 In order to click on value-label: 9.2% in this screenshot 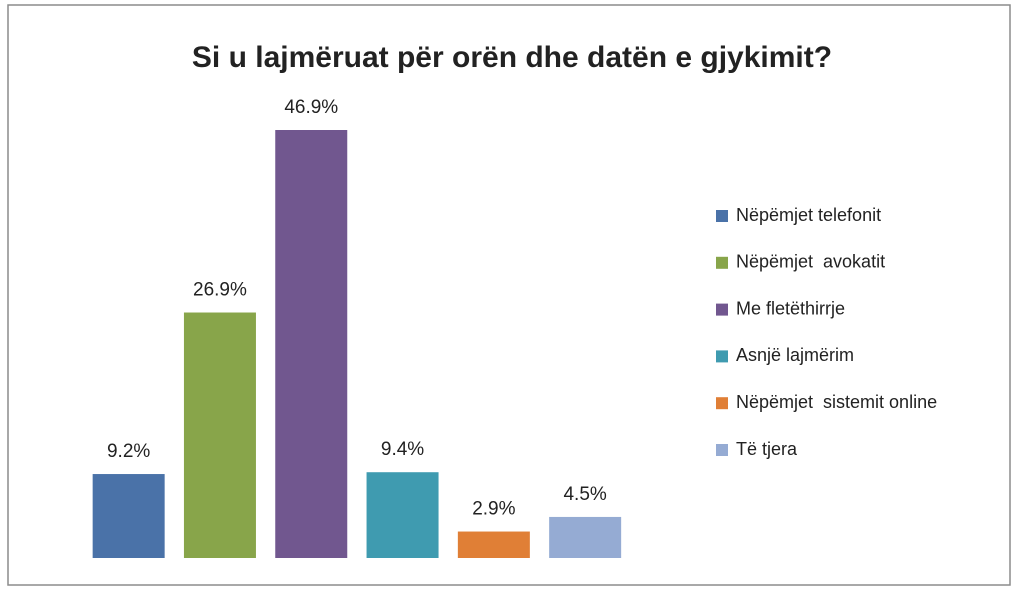, I will do `click(128, 451)`.